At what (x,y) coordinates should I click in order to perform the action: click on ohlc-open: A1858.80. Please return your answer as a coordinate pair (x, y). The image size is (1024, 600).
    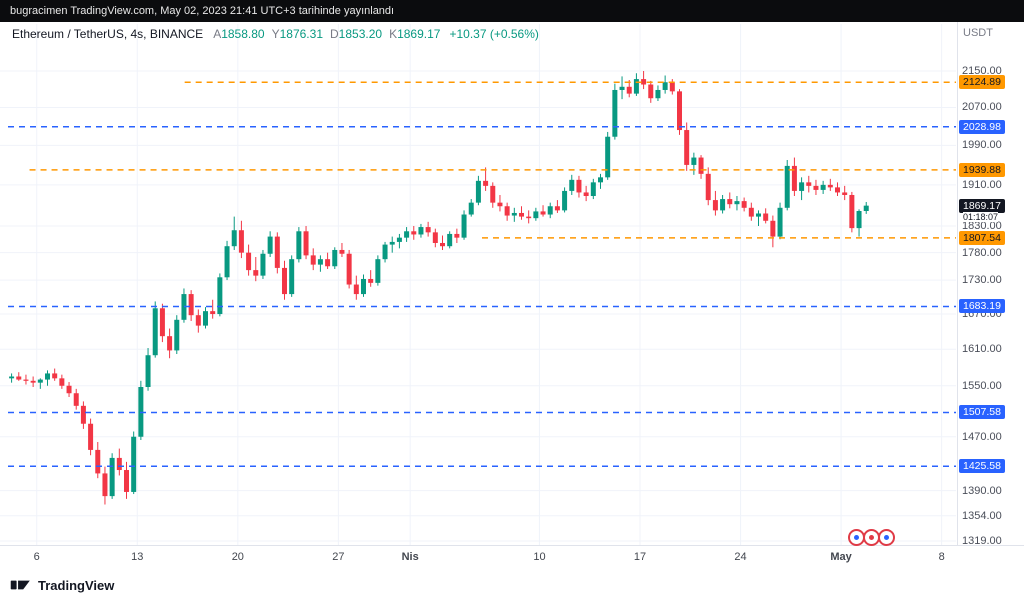
    Looking at the image, I should click on (239, 34).